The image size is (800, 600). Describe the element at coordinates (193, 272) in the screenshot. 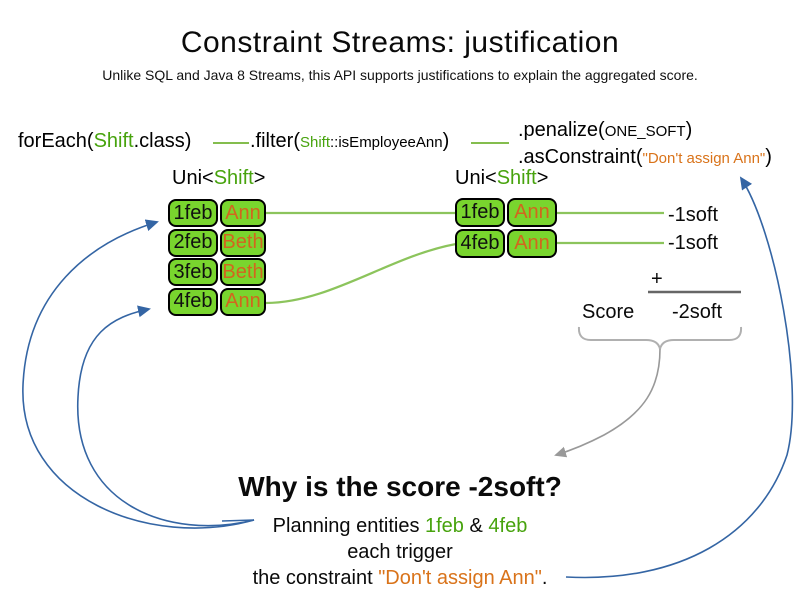

I see `date-cell: 3feb` at that location.